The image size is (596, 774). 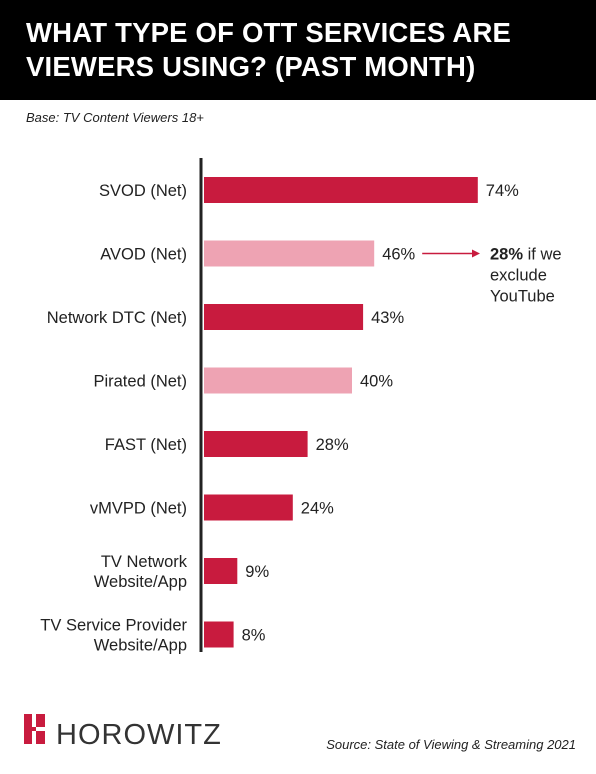 What do you see at coordinates (113, 636) in the screenshot?
I see `category-label-7: TV Service Provider Website/App` at bounding box center [113, 636].